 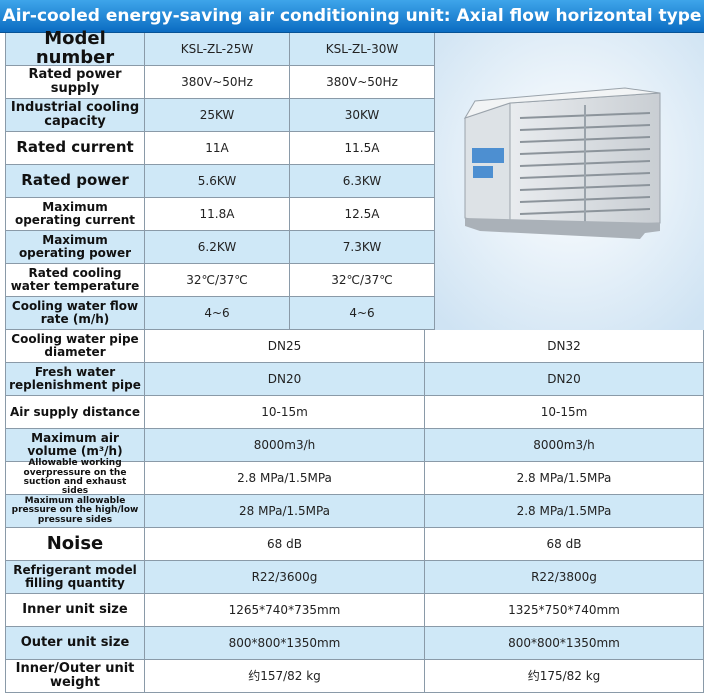 I want to click on row-label: Rated cooling water temperature, so click(x=75, y=280).